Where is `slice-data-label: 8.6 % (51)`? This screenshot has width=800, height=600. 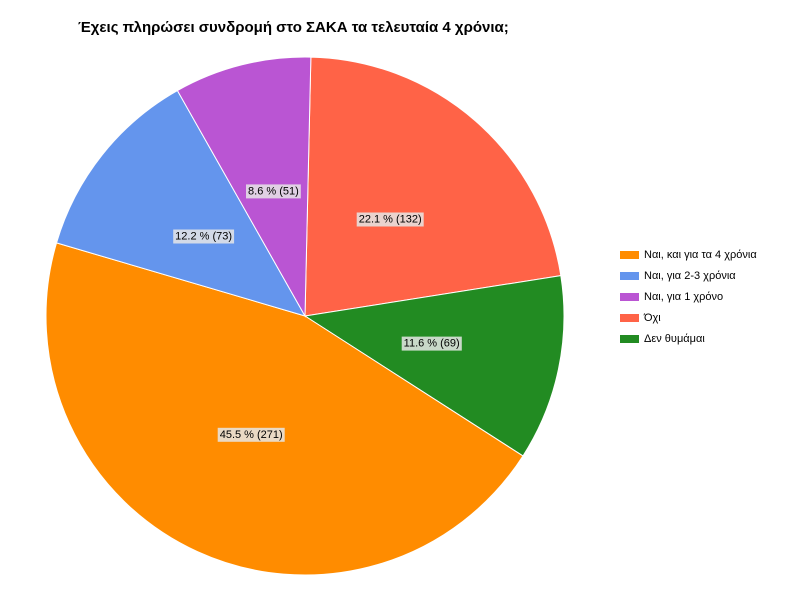 slice-data-label: 8.6 % (51) is located at coordinates (273, 191).